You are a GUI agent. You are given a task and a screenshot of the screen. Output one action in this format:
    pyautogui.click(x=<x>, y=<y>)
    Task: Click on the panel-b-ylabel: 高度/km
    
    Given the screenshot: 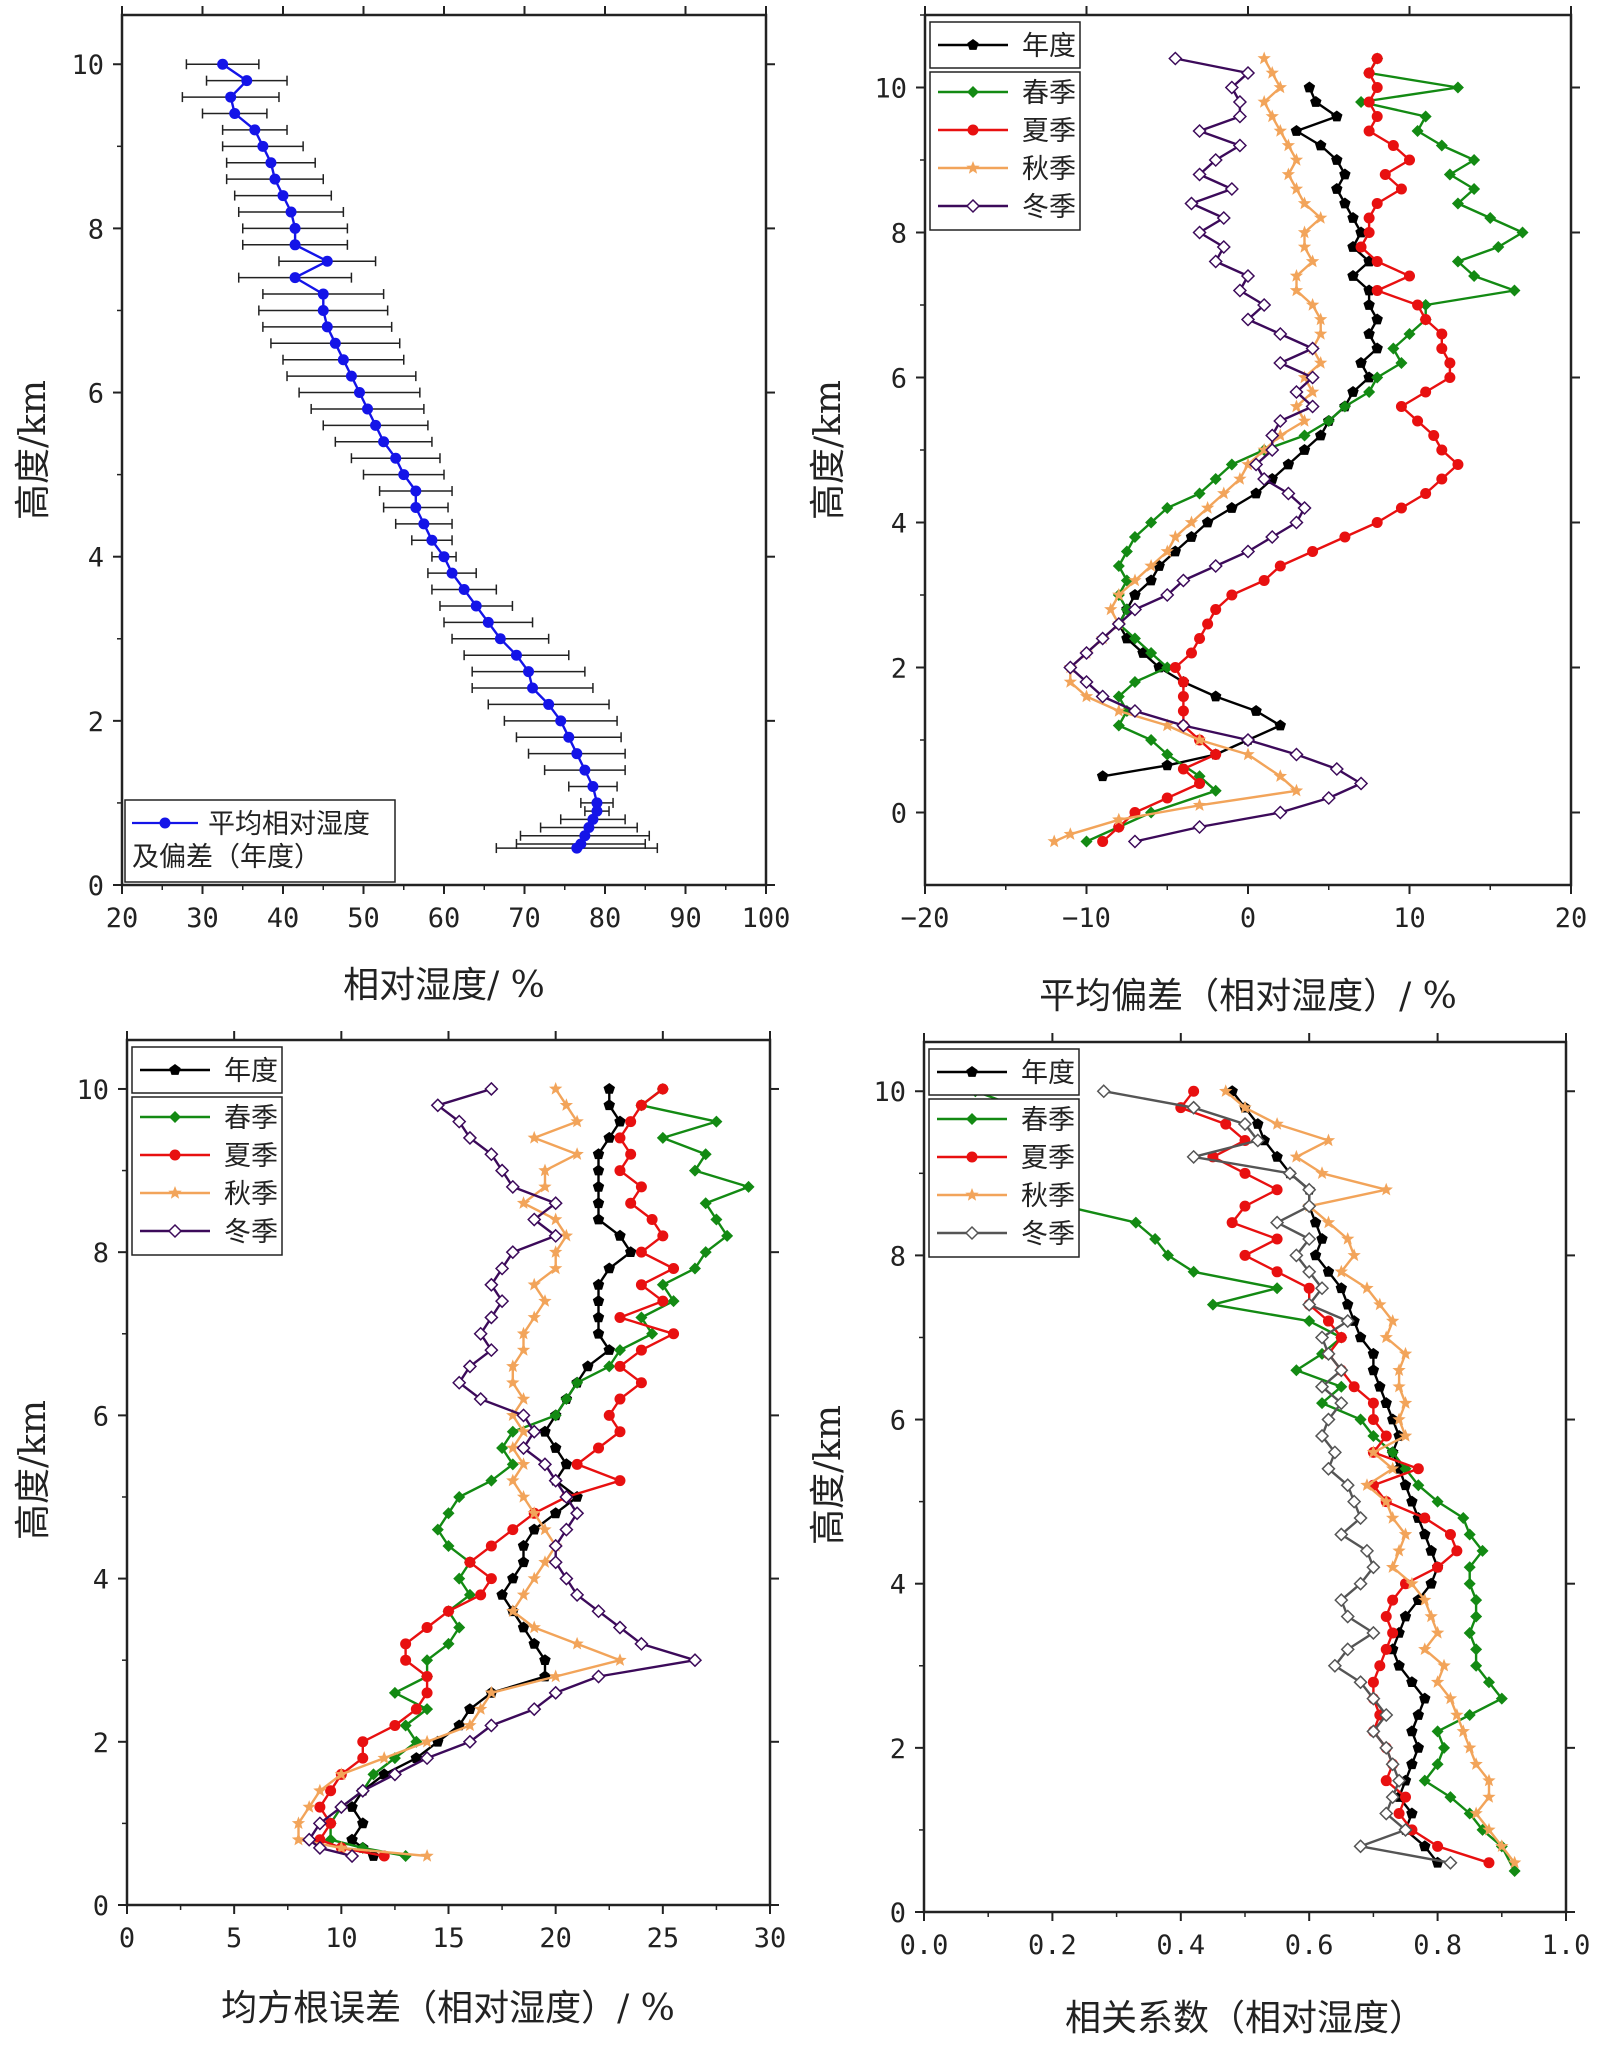 What is the action you would take?
    pyautogui.click(x=828, y=450)
    